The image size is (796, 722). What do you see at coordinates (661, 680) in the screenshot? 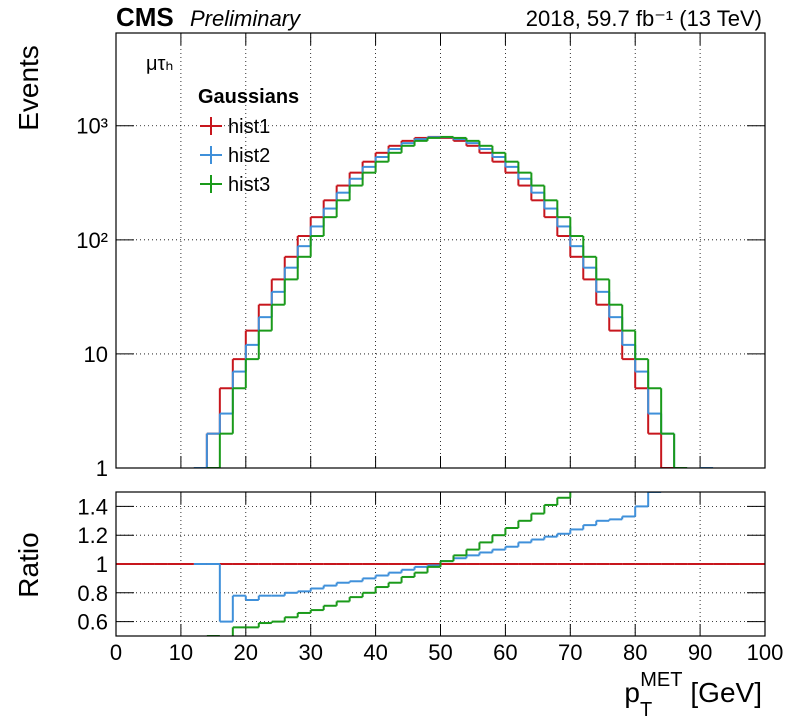
I see `x-title-sup: MET` at bounding box center [661, 680].